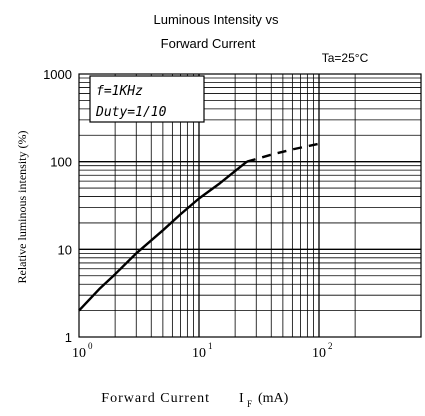 The height and width of the screenshot is (416, 425). Describe the element at coordinates (216, 19) in the screenshot. I see `chart-title-line-1: Luminous Intensity vs` at that location.